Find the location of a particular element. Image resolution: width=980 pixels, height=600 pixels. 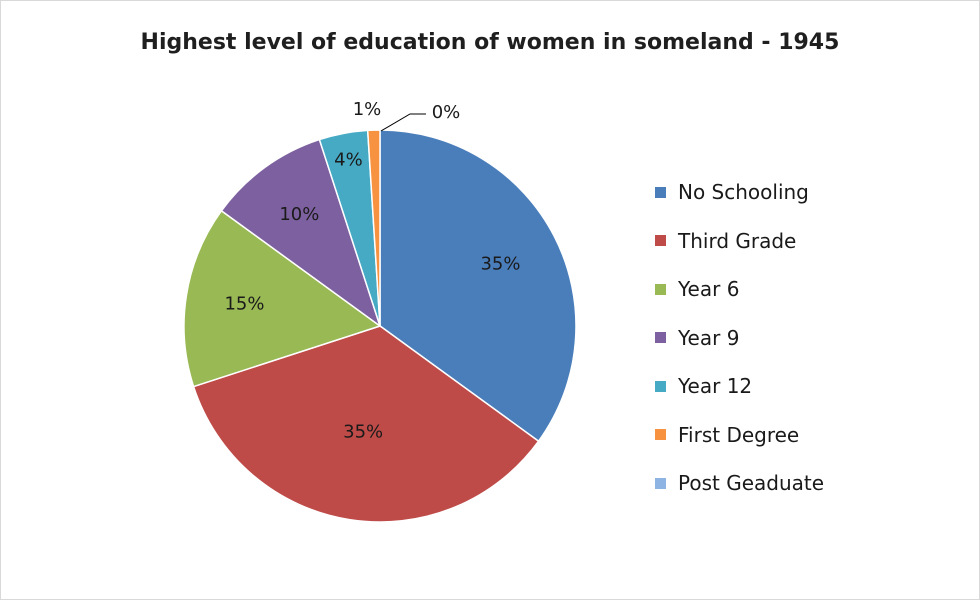

legend-label: Year 6 is located at coordinates (709, 289).